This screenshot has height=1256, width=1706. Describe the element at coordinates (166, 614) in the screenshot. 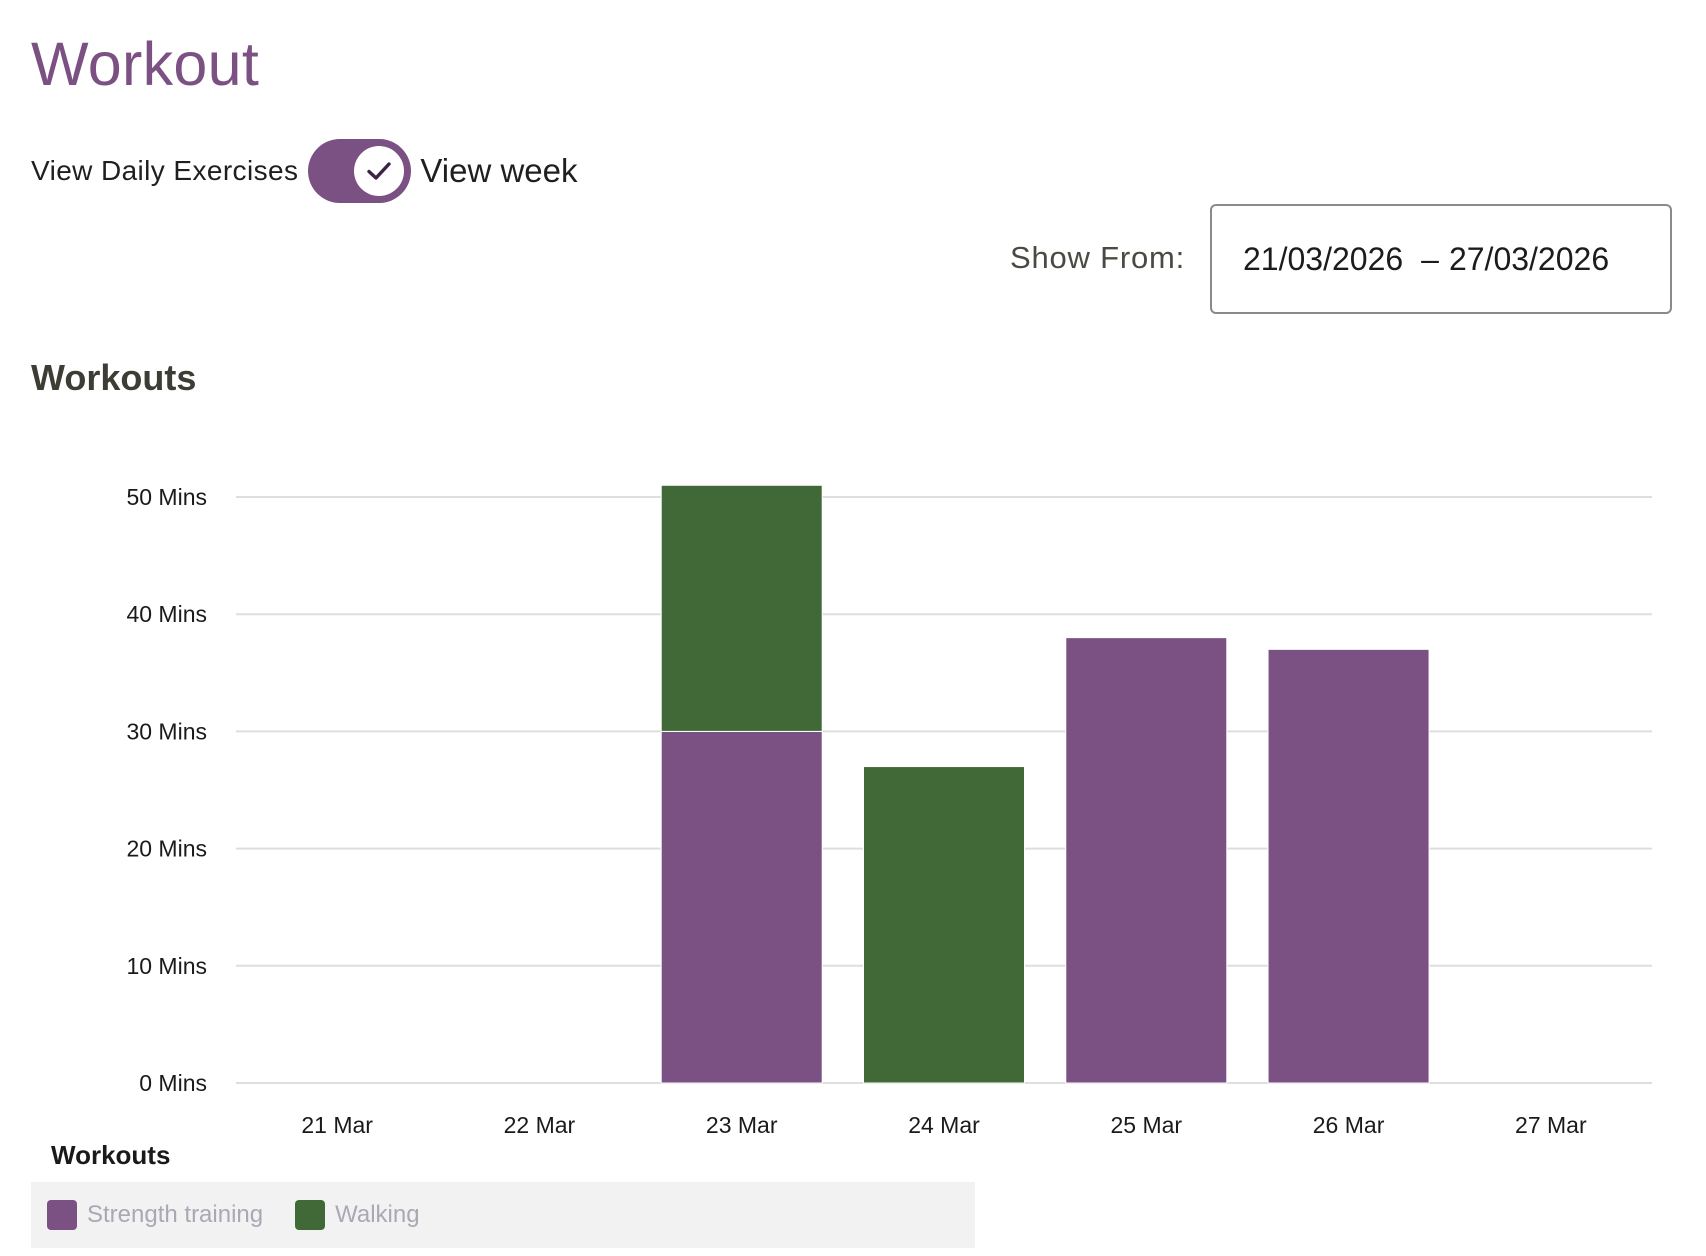

I see `y-tick-label: 40 Mins` at that location.